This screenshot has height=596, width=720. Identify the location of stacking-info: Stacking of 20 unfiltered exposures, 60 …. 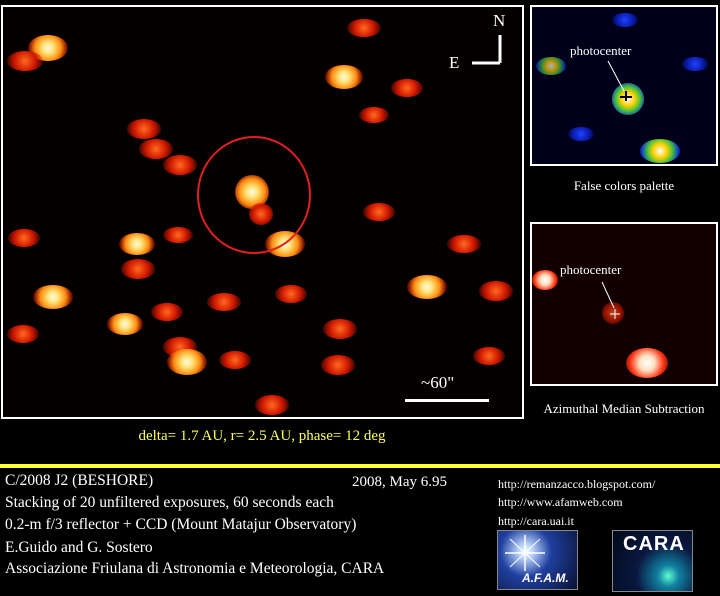
(169, 502).